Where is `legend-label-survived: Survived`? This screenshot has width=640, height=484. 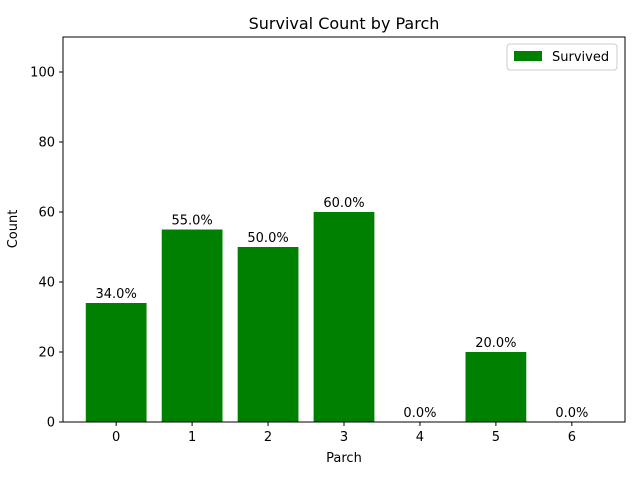 legend-label-survived: Survived is located at coordinates (580, 57).